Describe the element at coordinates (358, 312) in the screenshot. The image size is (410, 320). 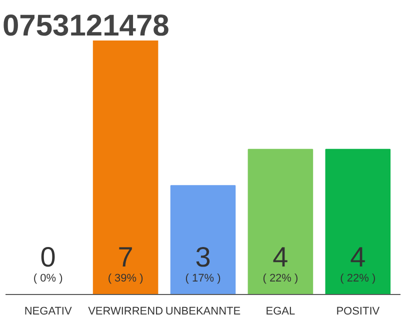
I see `x-tick-label: POSITIV` at that location.